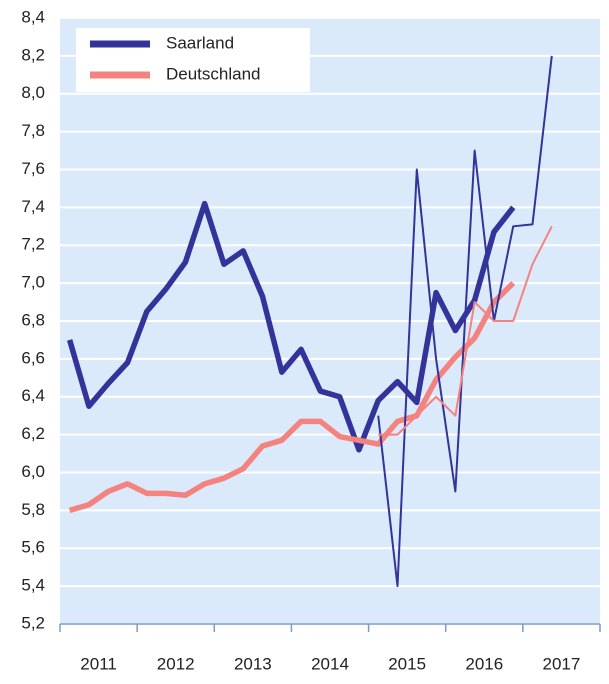 This screenshot has height=684, width=609. What do you see at coordinates (33, 244) in the screenshot?
I see `y-tick-label: 7,2` at bounding box center [33, 244].